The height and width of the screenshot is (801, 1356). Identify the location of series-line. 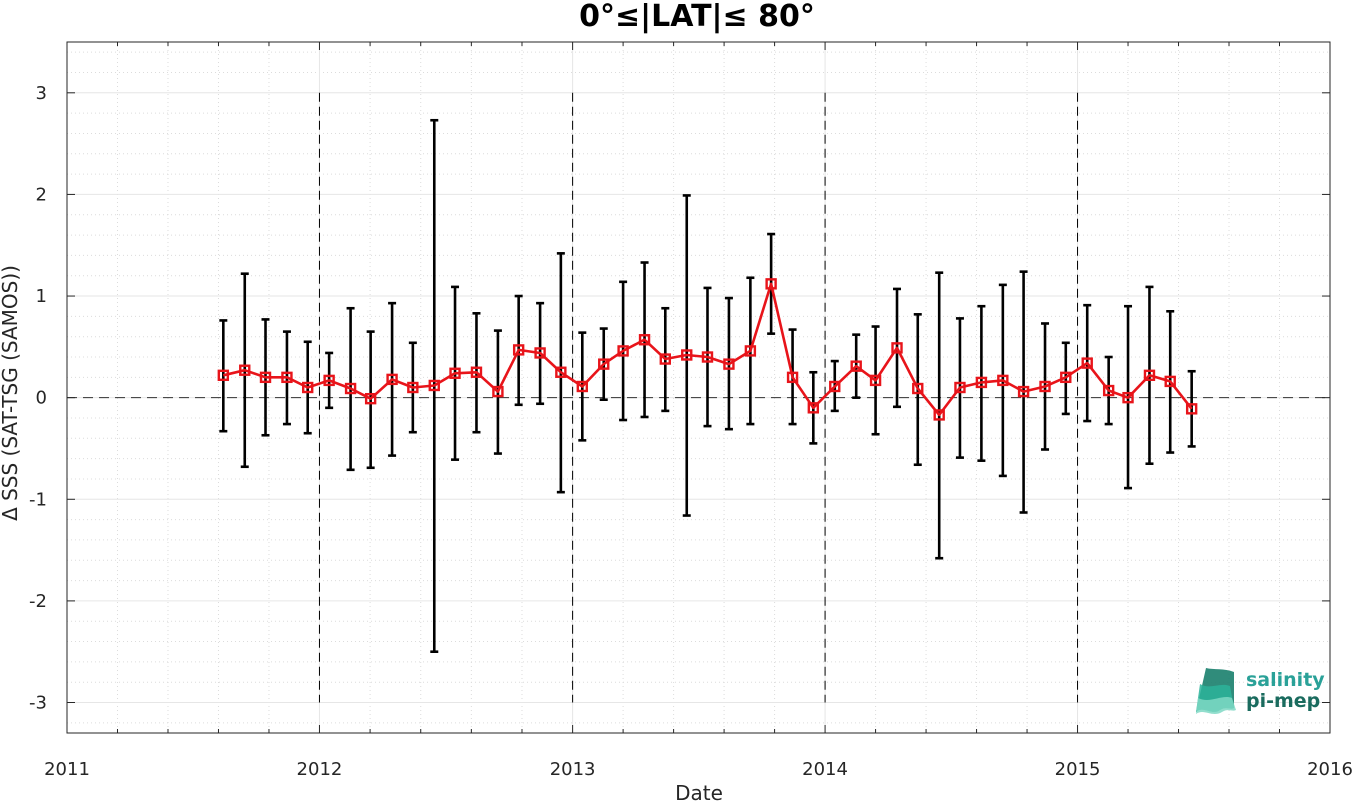
(707, 349).